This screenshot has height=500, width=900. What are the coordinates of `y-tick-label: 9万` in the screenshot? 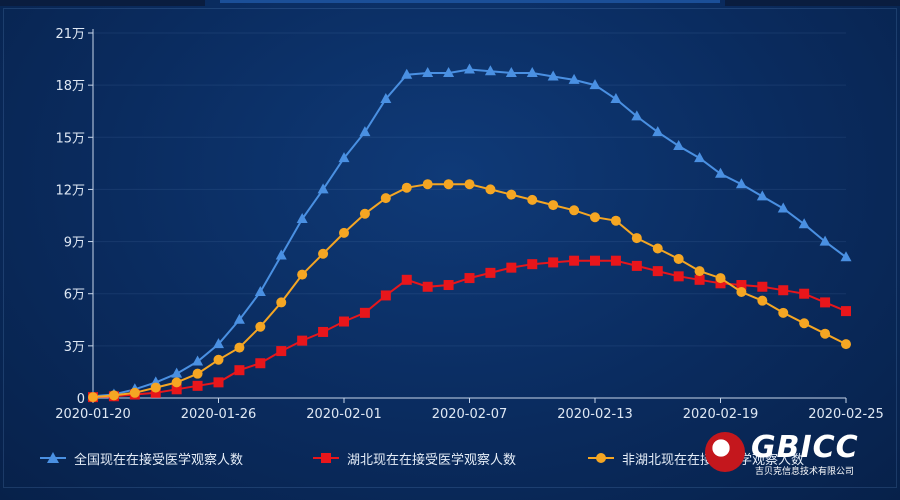 It's located at (74, 243).